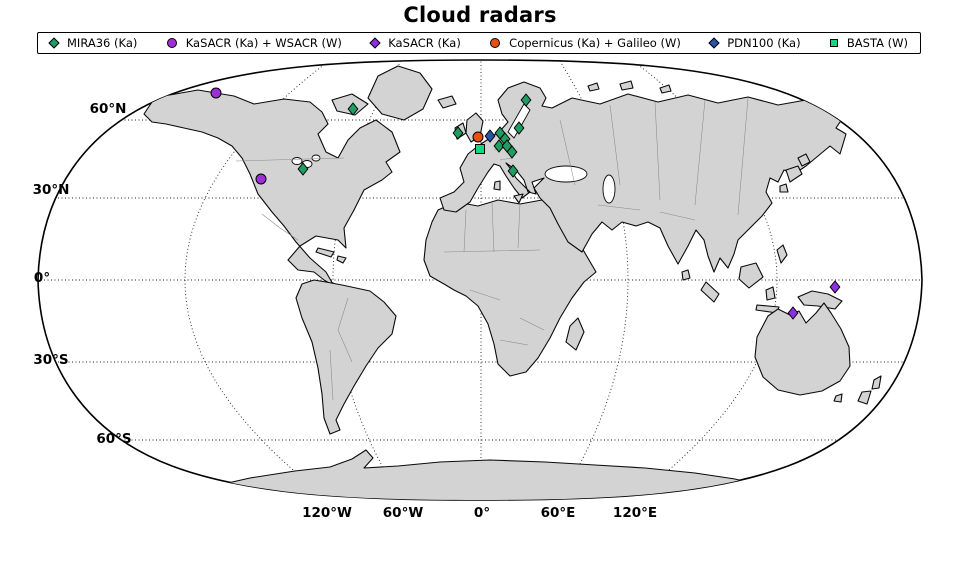 Image resolution: width=960 pixels, height=564 pixels. What do you see at coordinates (327, 513) in the screenshot?
I see `longitude-tick-label: 120°W` at bounding box center [327, 513].